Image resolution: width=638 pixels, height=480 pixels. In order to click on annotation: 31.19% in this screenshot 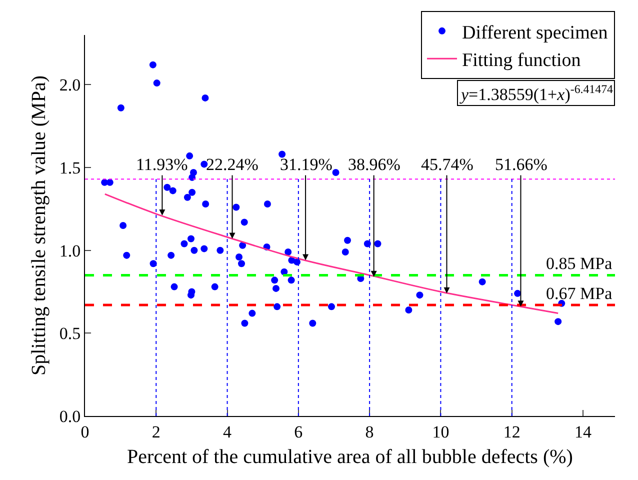, I will do `click(306, 164)`.